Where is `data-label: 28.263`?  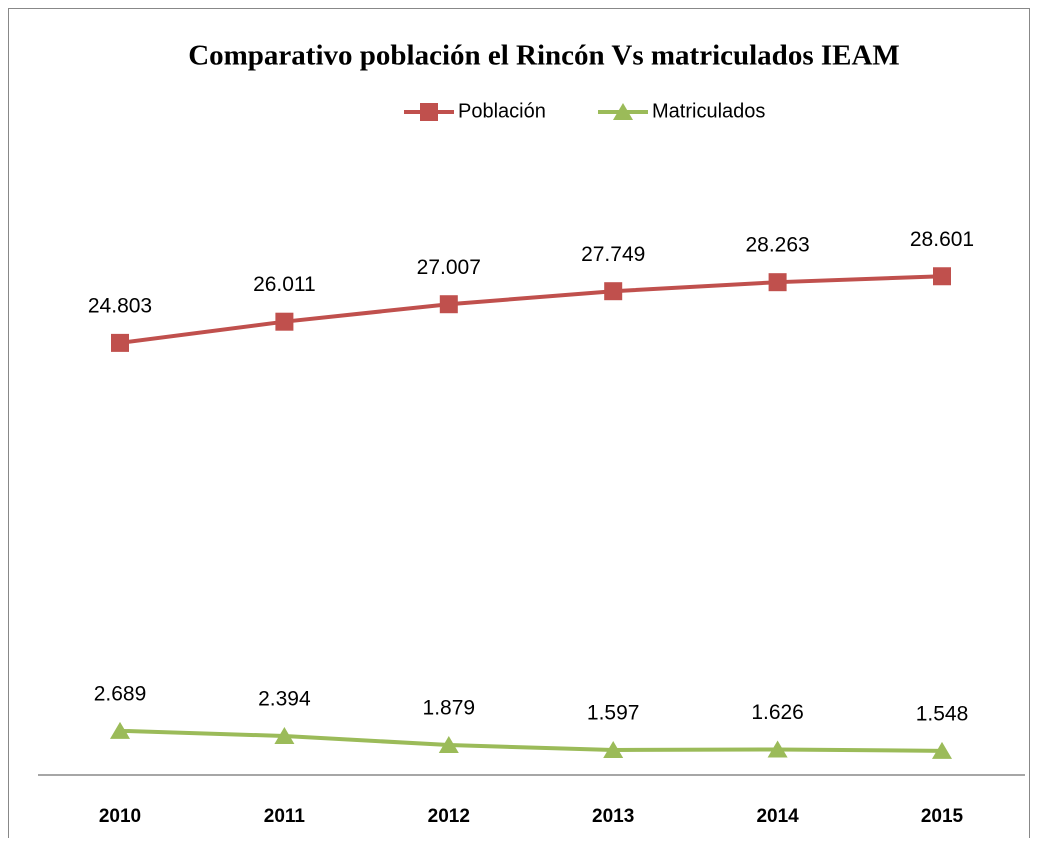 data-label: 28.263 is located at coordinates (777, 245).